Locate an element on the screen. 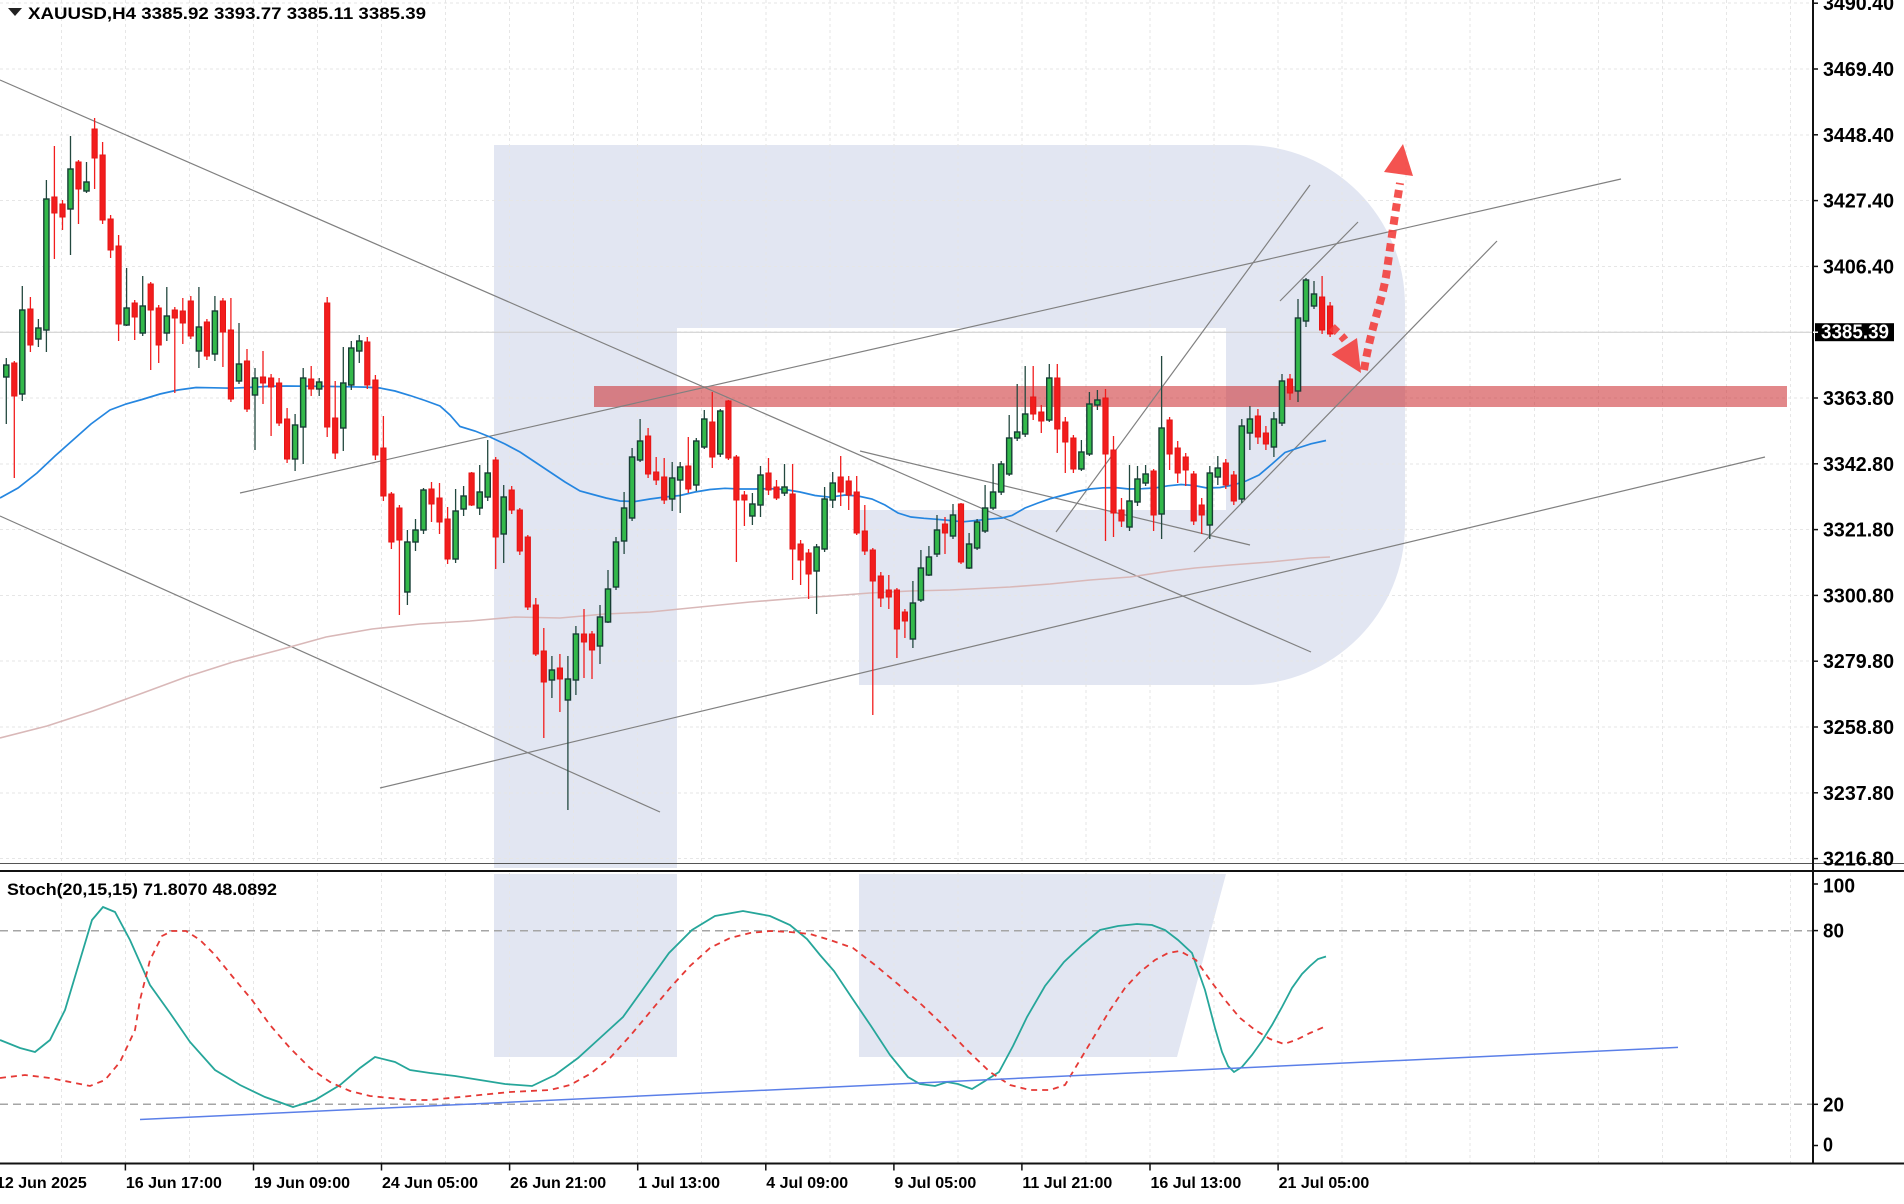 This screenshot has height=1204, width=1904. svg-text: 3490.40 is located at coordinates (1858, 7).